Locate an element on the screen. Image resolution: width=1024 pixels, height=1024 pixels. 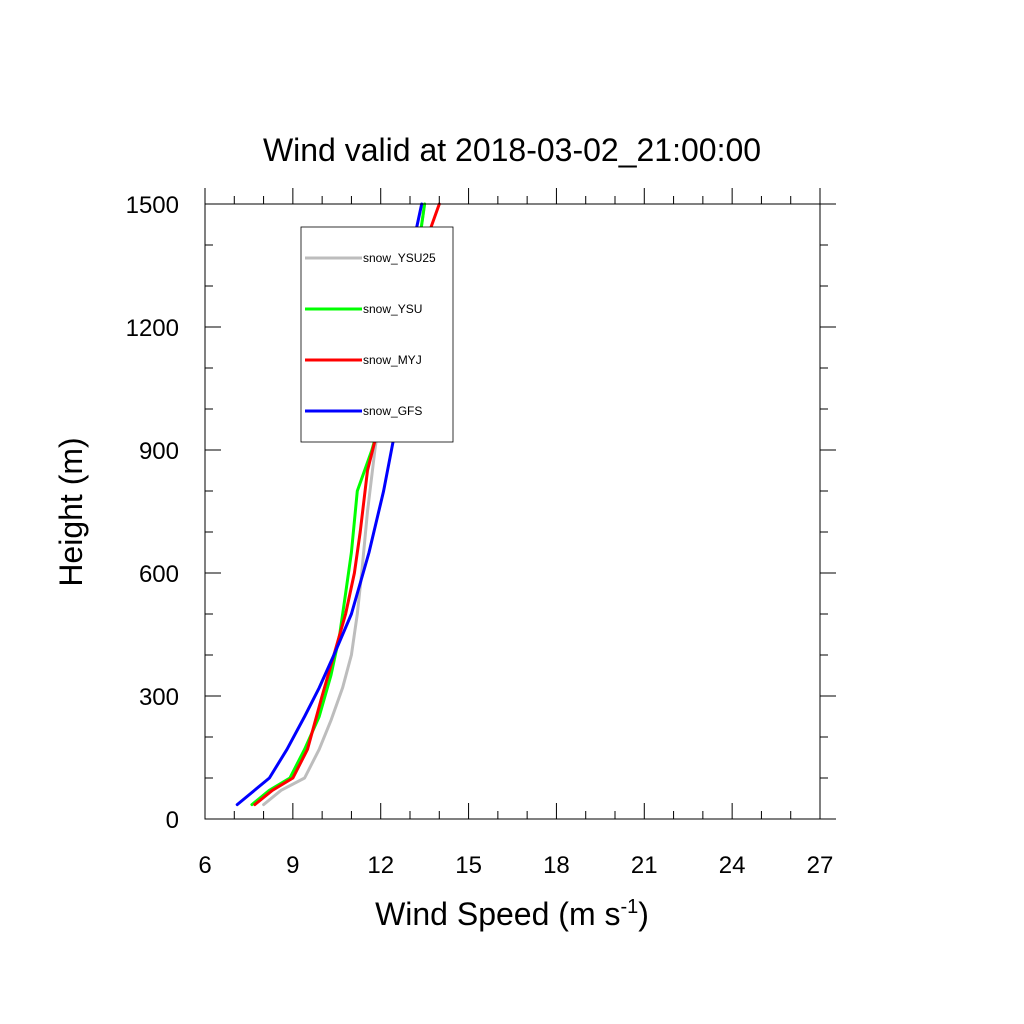
legend-label: snow_YSU25 is located at coordinates (399, 258).